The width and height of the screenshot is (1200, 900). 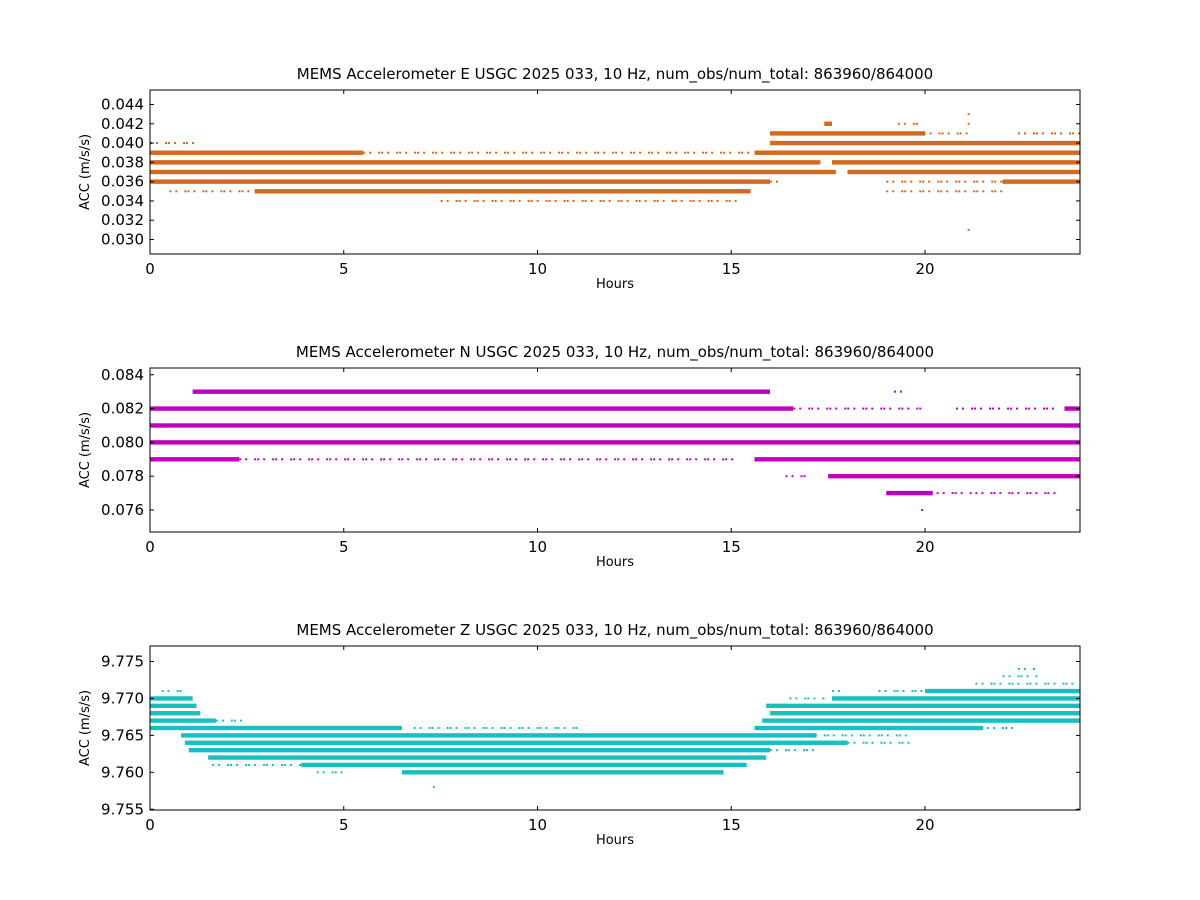 What do you see at coordinates (731, 269) in the screenshot?
I see `x-tick-label: 15` at bounding box center [731, 269].